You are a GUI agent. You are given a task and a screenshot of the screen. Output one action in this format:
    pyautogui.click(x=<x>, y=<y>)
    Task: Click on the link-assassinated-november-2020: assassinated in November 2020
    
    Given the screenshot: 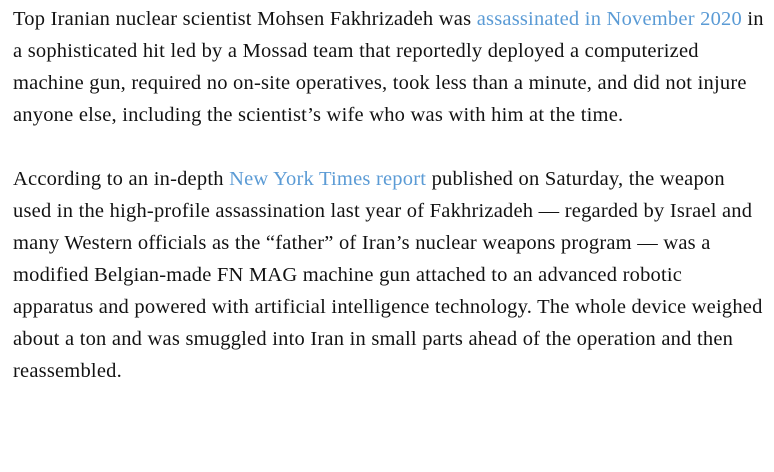 What is the action you would take?
    pyautogui.click(x=609, y=19)
    